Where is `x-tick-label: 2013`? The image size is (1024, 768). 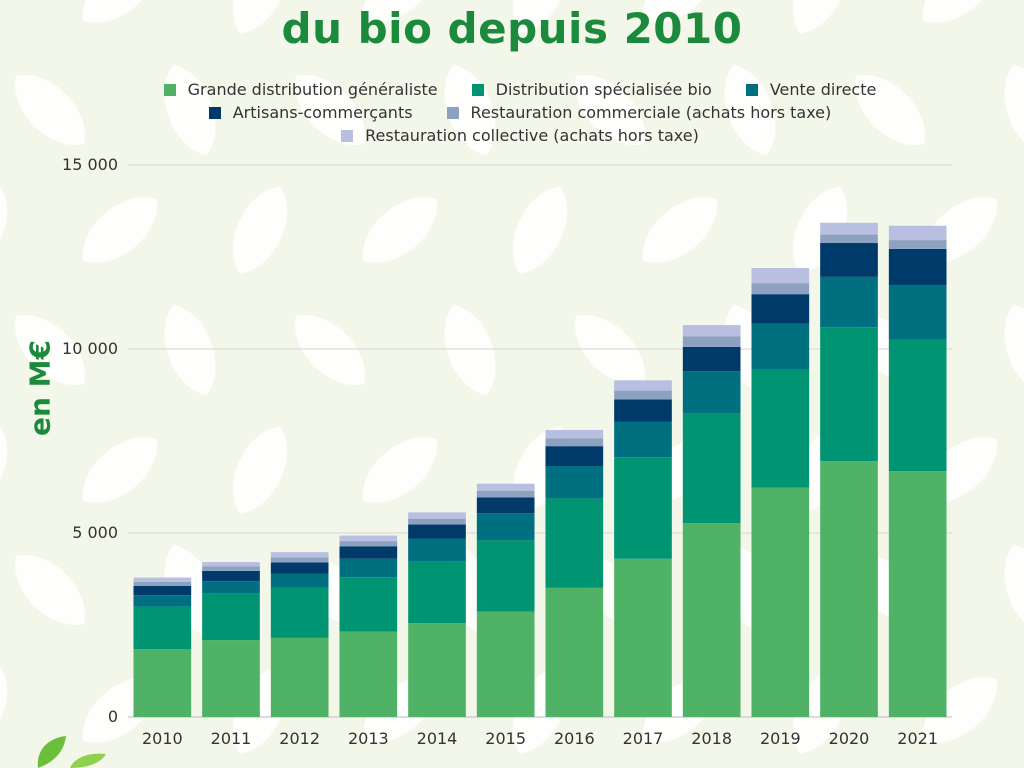 x-tick-label: 2013 is located at coordinates (368, 738).